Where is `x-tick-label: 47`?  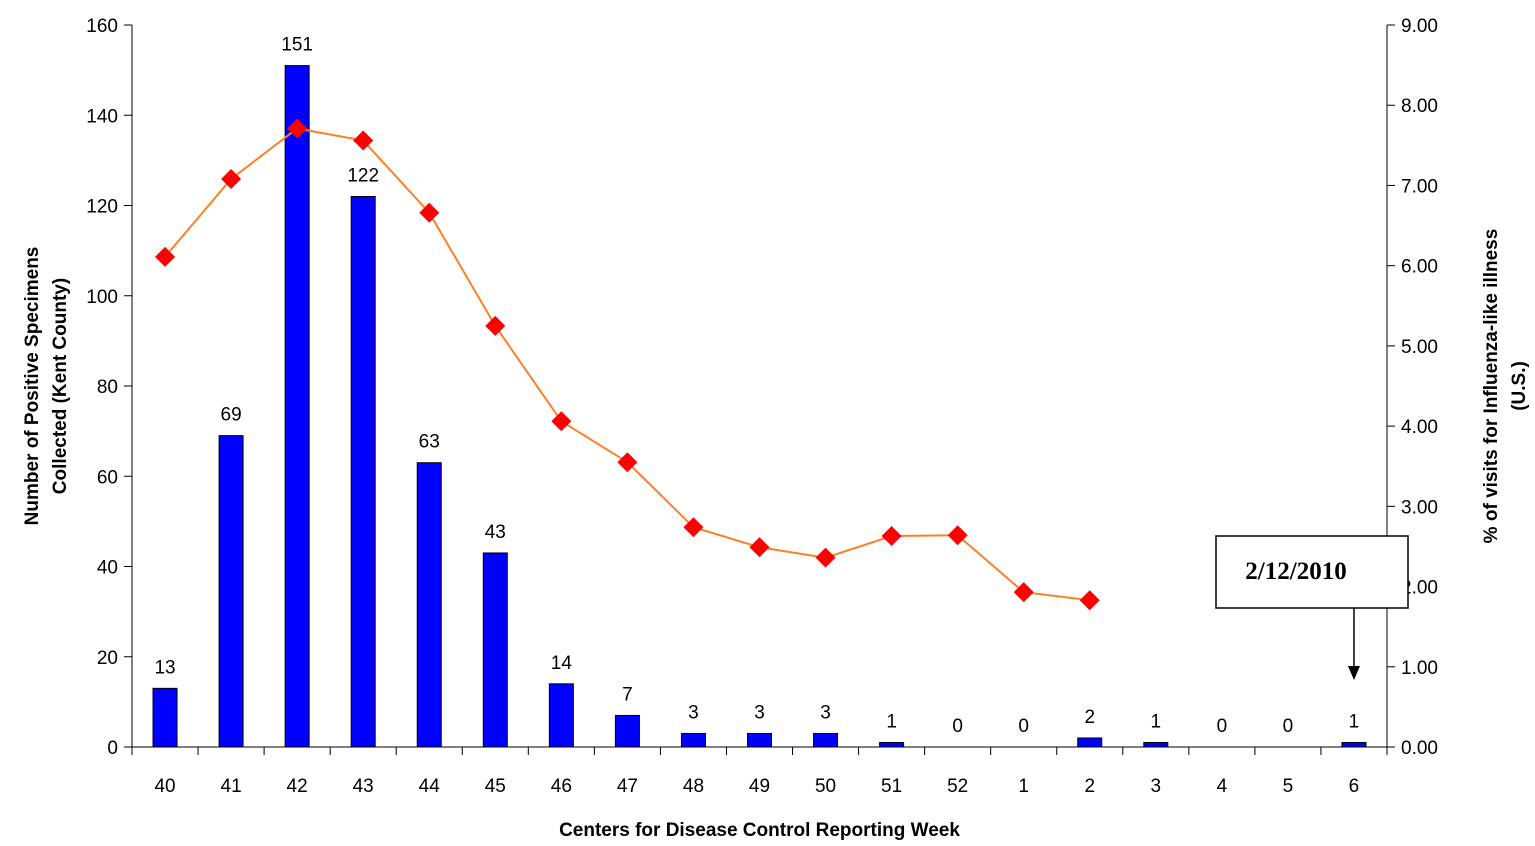 x-tick-label: 47 is located at coordinates (627, 786).